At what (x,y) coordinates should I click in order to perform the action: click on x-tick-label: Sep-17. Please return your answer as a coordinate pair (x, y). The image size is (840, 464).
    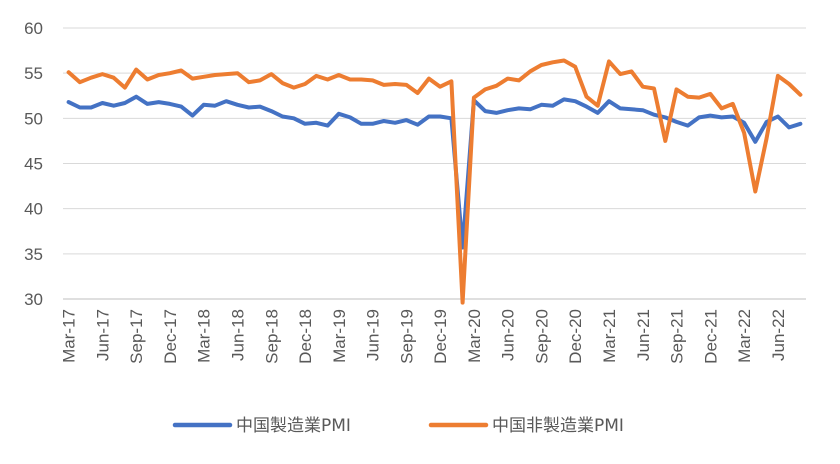
    Looking at the image, I should click on (136, 336).